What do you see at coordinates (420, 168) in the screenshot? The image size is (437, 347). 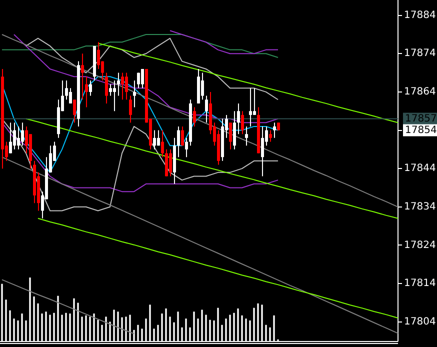 I see `y-tick-label: 17844` at bounding box center [420, 168].